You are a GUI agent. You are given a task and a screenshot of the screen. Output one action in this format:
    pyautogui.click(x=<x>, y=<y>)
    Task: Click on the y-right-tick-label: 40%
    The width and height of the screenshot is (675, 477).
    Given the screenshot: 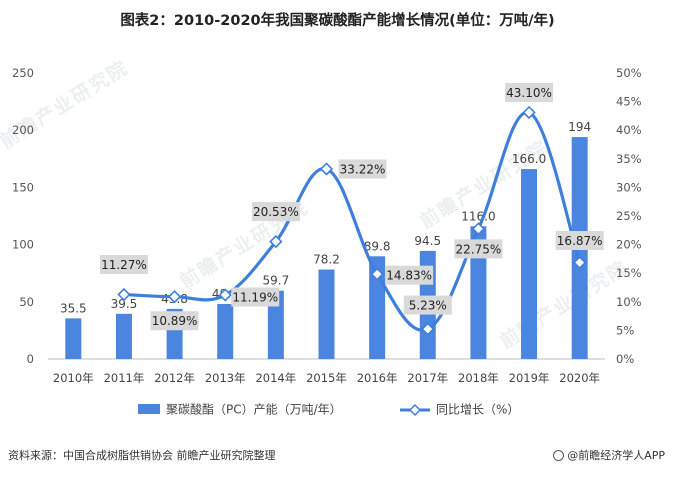 What is the action you would take?
    pyautogui.click(x=629, y=130)
    